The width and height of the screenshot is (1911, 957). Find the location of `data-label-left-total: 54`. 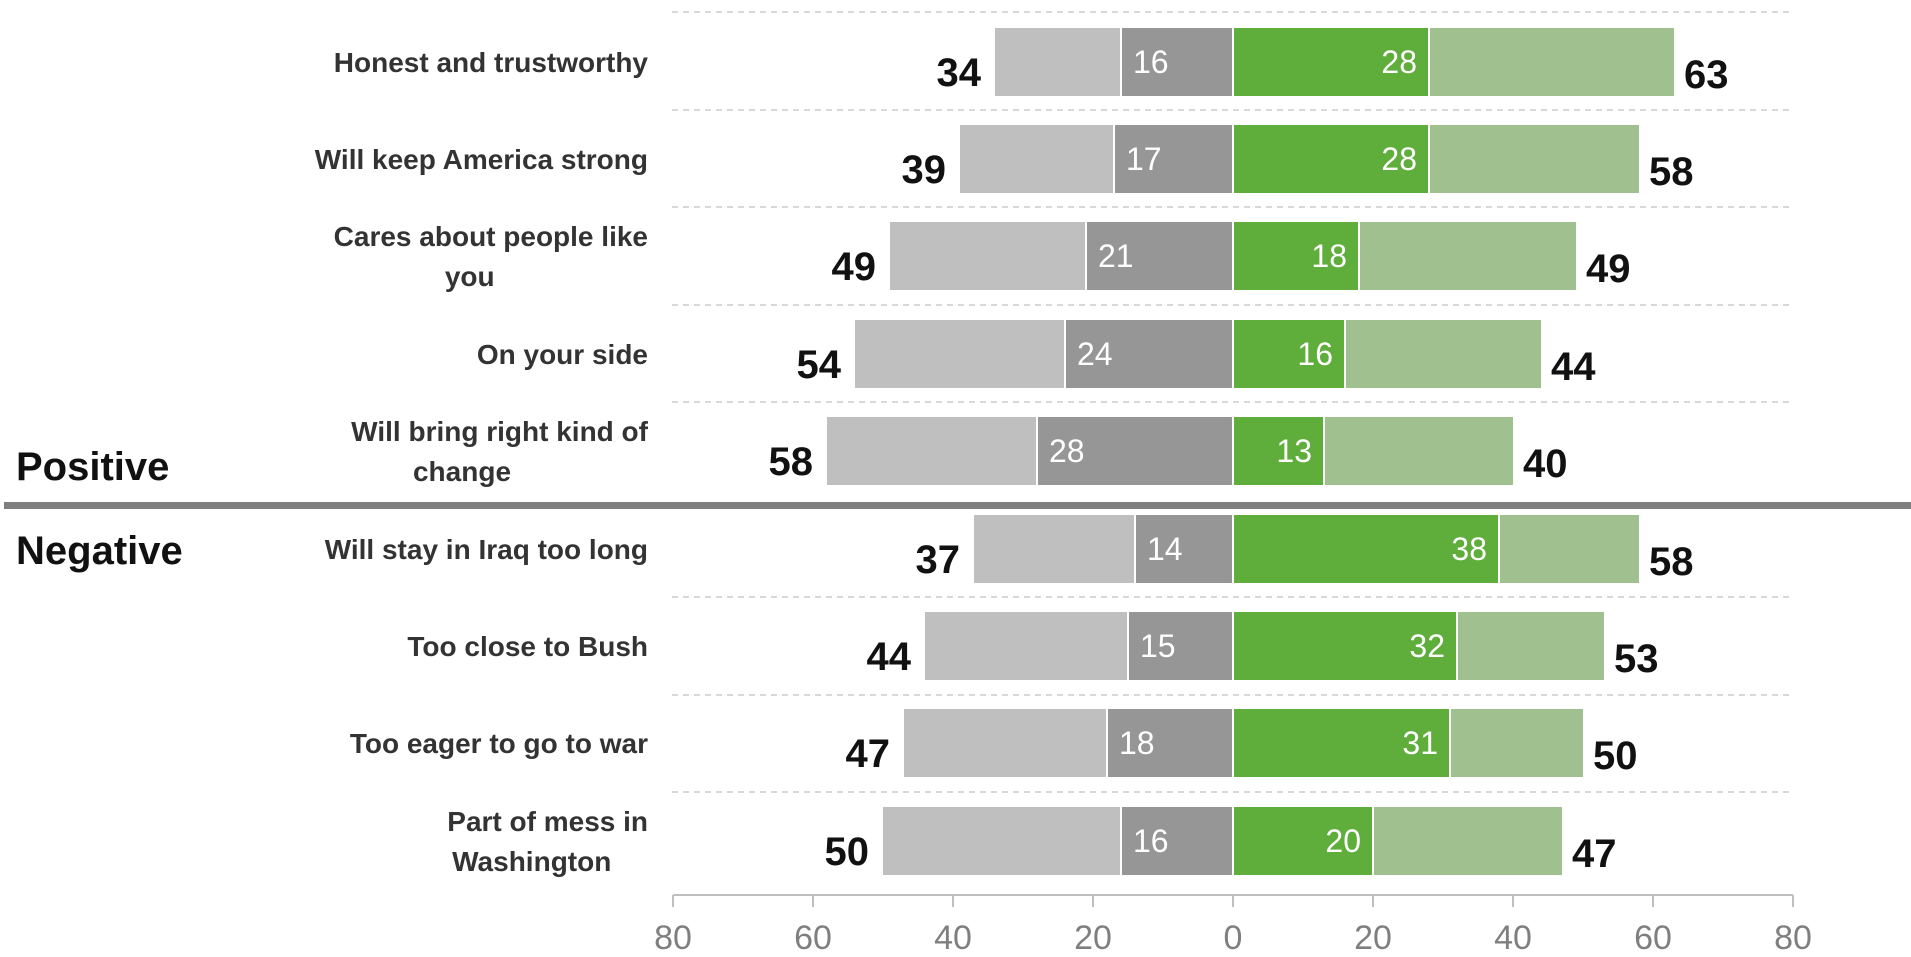

data-label-left-total: 54 is located at coordinates (819, 365).